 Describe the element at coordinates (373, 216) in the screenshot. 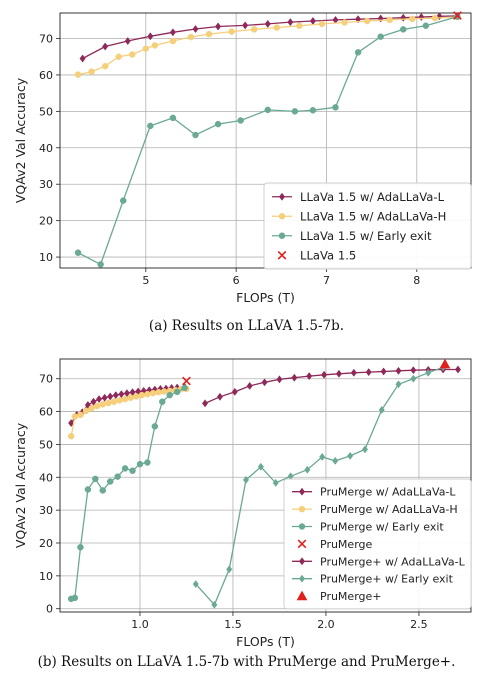

I see `legend-label: LLaVa 1.5 w/ AdaLLaVa-H` at that location.